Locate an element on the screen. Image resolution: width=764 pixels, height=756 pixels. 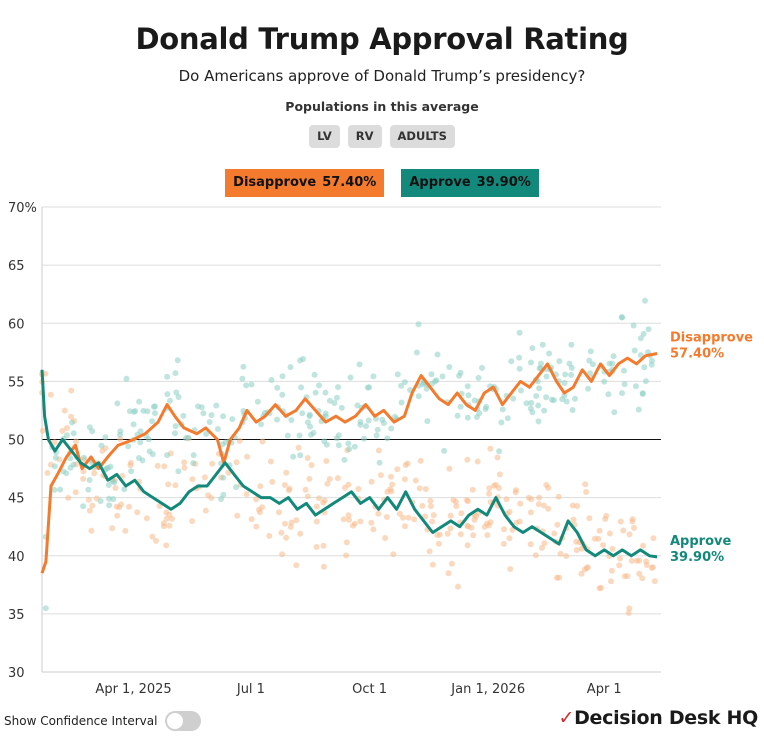
y-tick-label: 40 is located at coordinates (16, 557).